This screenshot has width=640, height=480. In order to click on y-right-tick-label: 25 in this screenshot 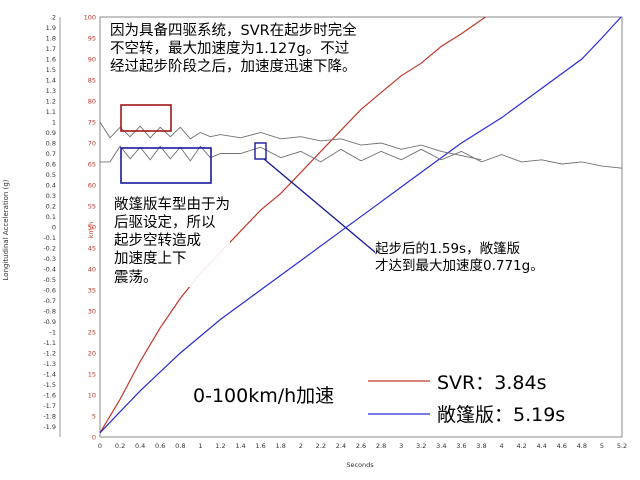, I will do `click(92, 333)`.